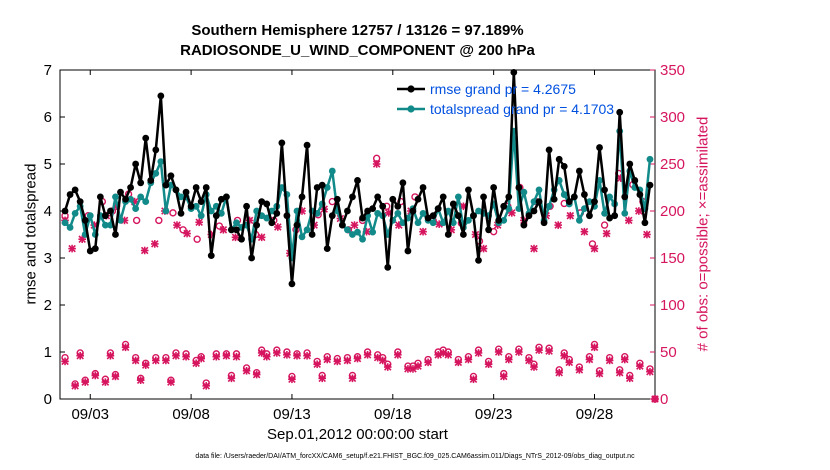 The image size is (830, 470). Describe the element at coordinates (31, 234) in the screenshot. I see `y-axis-label-left: rmse and totalspread` at that location.